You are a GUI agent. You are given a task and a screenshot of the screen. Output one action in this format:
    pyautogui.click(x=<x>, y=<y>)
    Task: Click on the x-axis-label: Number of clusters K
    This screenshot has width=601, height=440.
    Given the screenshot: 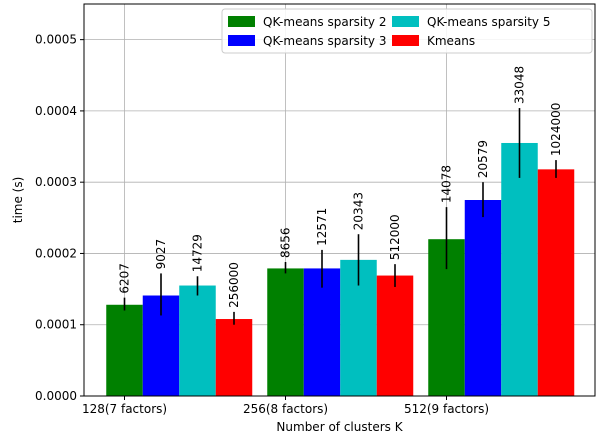 What is the action you would take?
    pyautogui.click(x=339, y=427)
    